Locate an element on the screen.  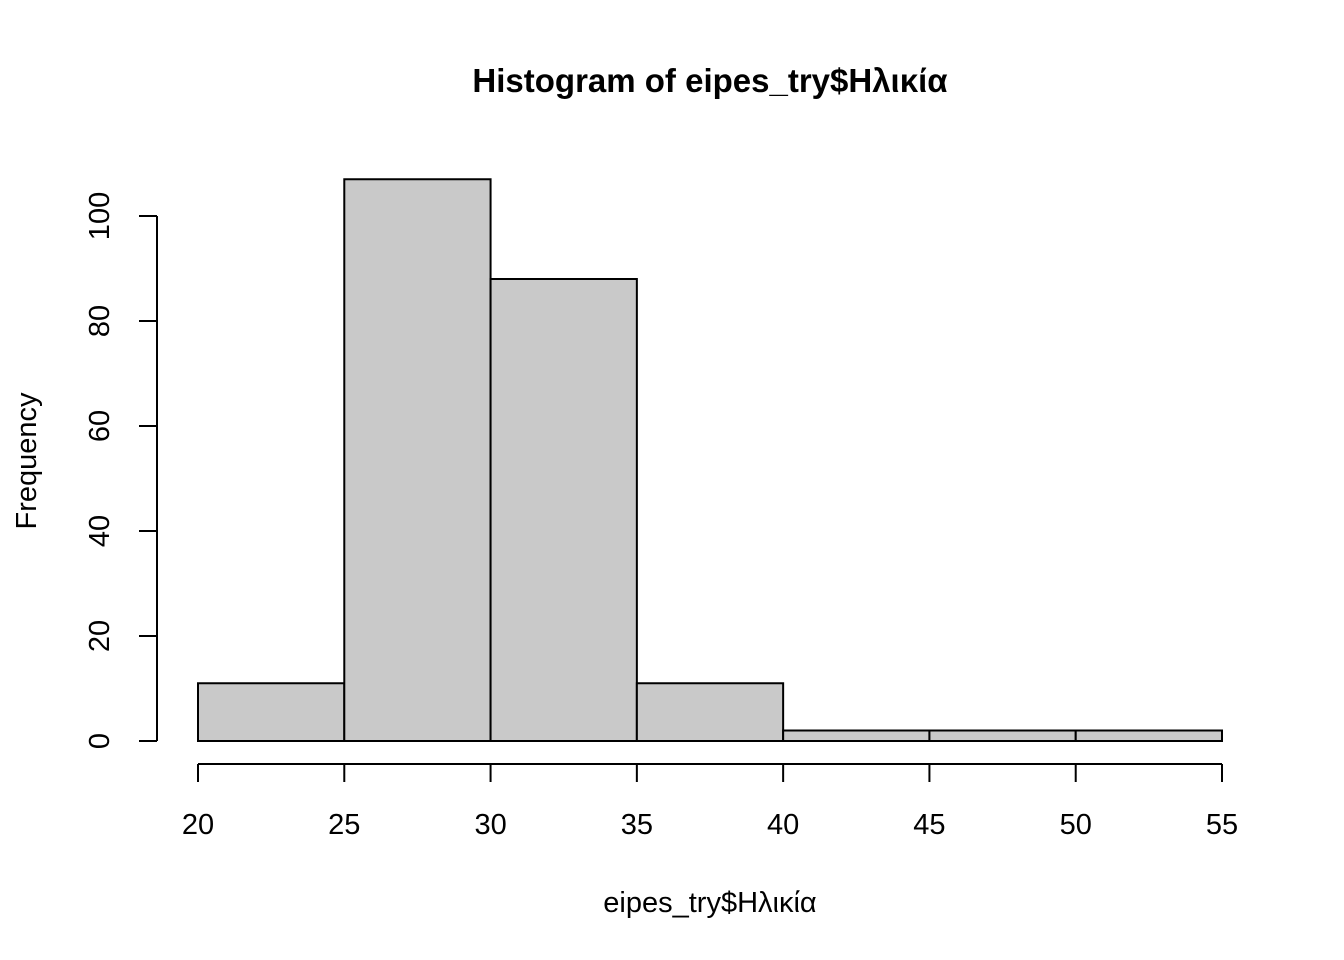
y-tick-label: 40 is located at coordinates (100, 531).